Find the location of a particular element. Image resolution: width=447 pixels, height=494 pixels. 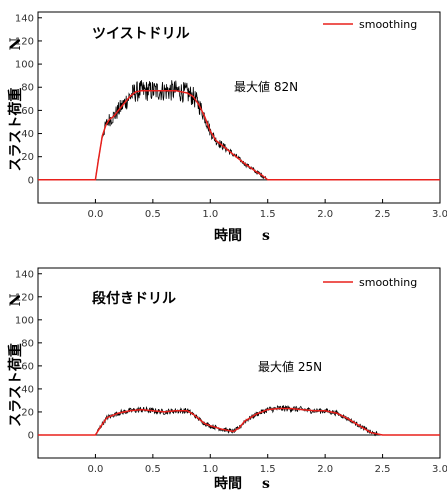

smoothing-series-line is located at coordinates (239, 421).